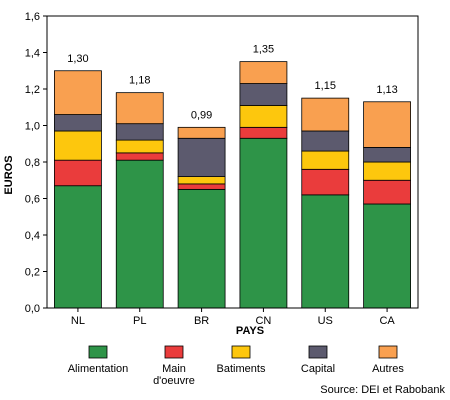 The height and width of the screenshot is (400, 450). I want to click on y-tick-label: 1,6, so click(32, 17).